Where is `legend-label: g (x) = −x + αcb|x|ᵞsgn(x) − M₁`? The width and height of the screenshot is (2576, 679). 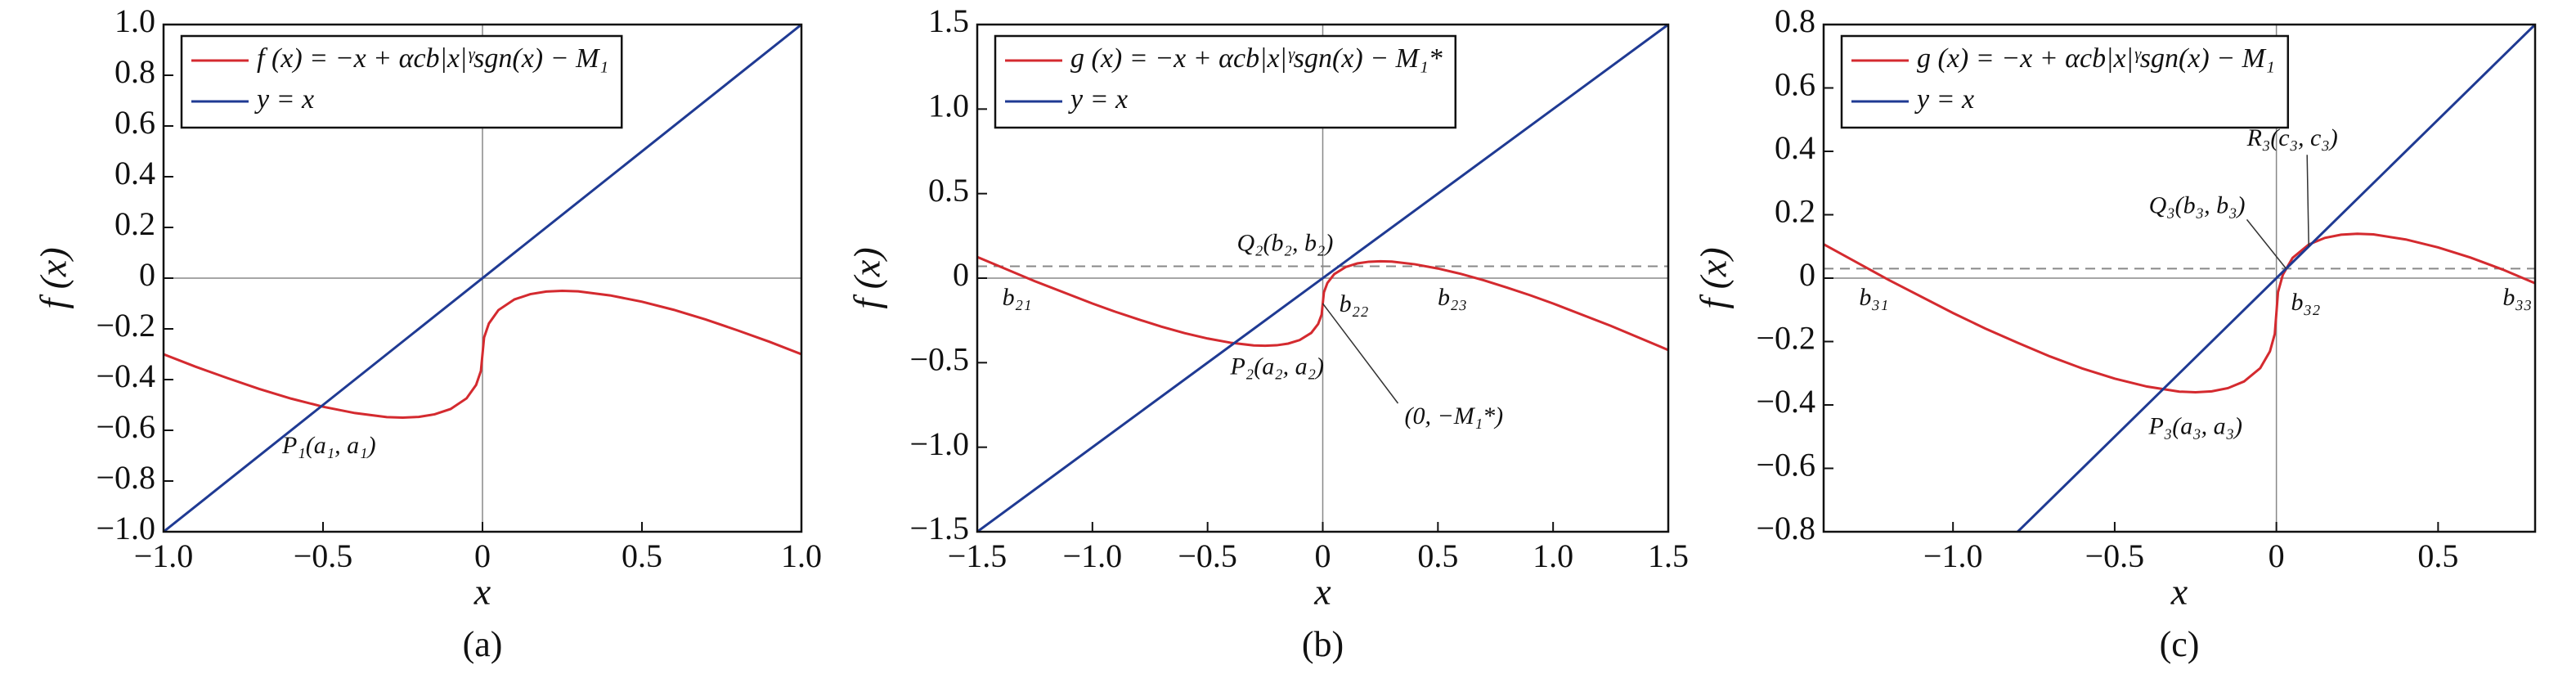
legend-label: g (x) = −x + αcb|x|ᵞsgn(x) − M₁ is located at coordinates (2096, 59).